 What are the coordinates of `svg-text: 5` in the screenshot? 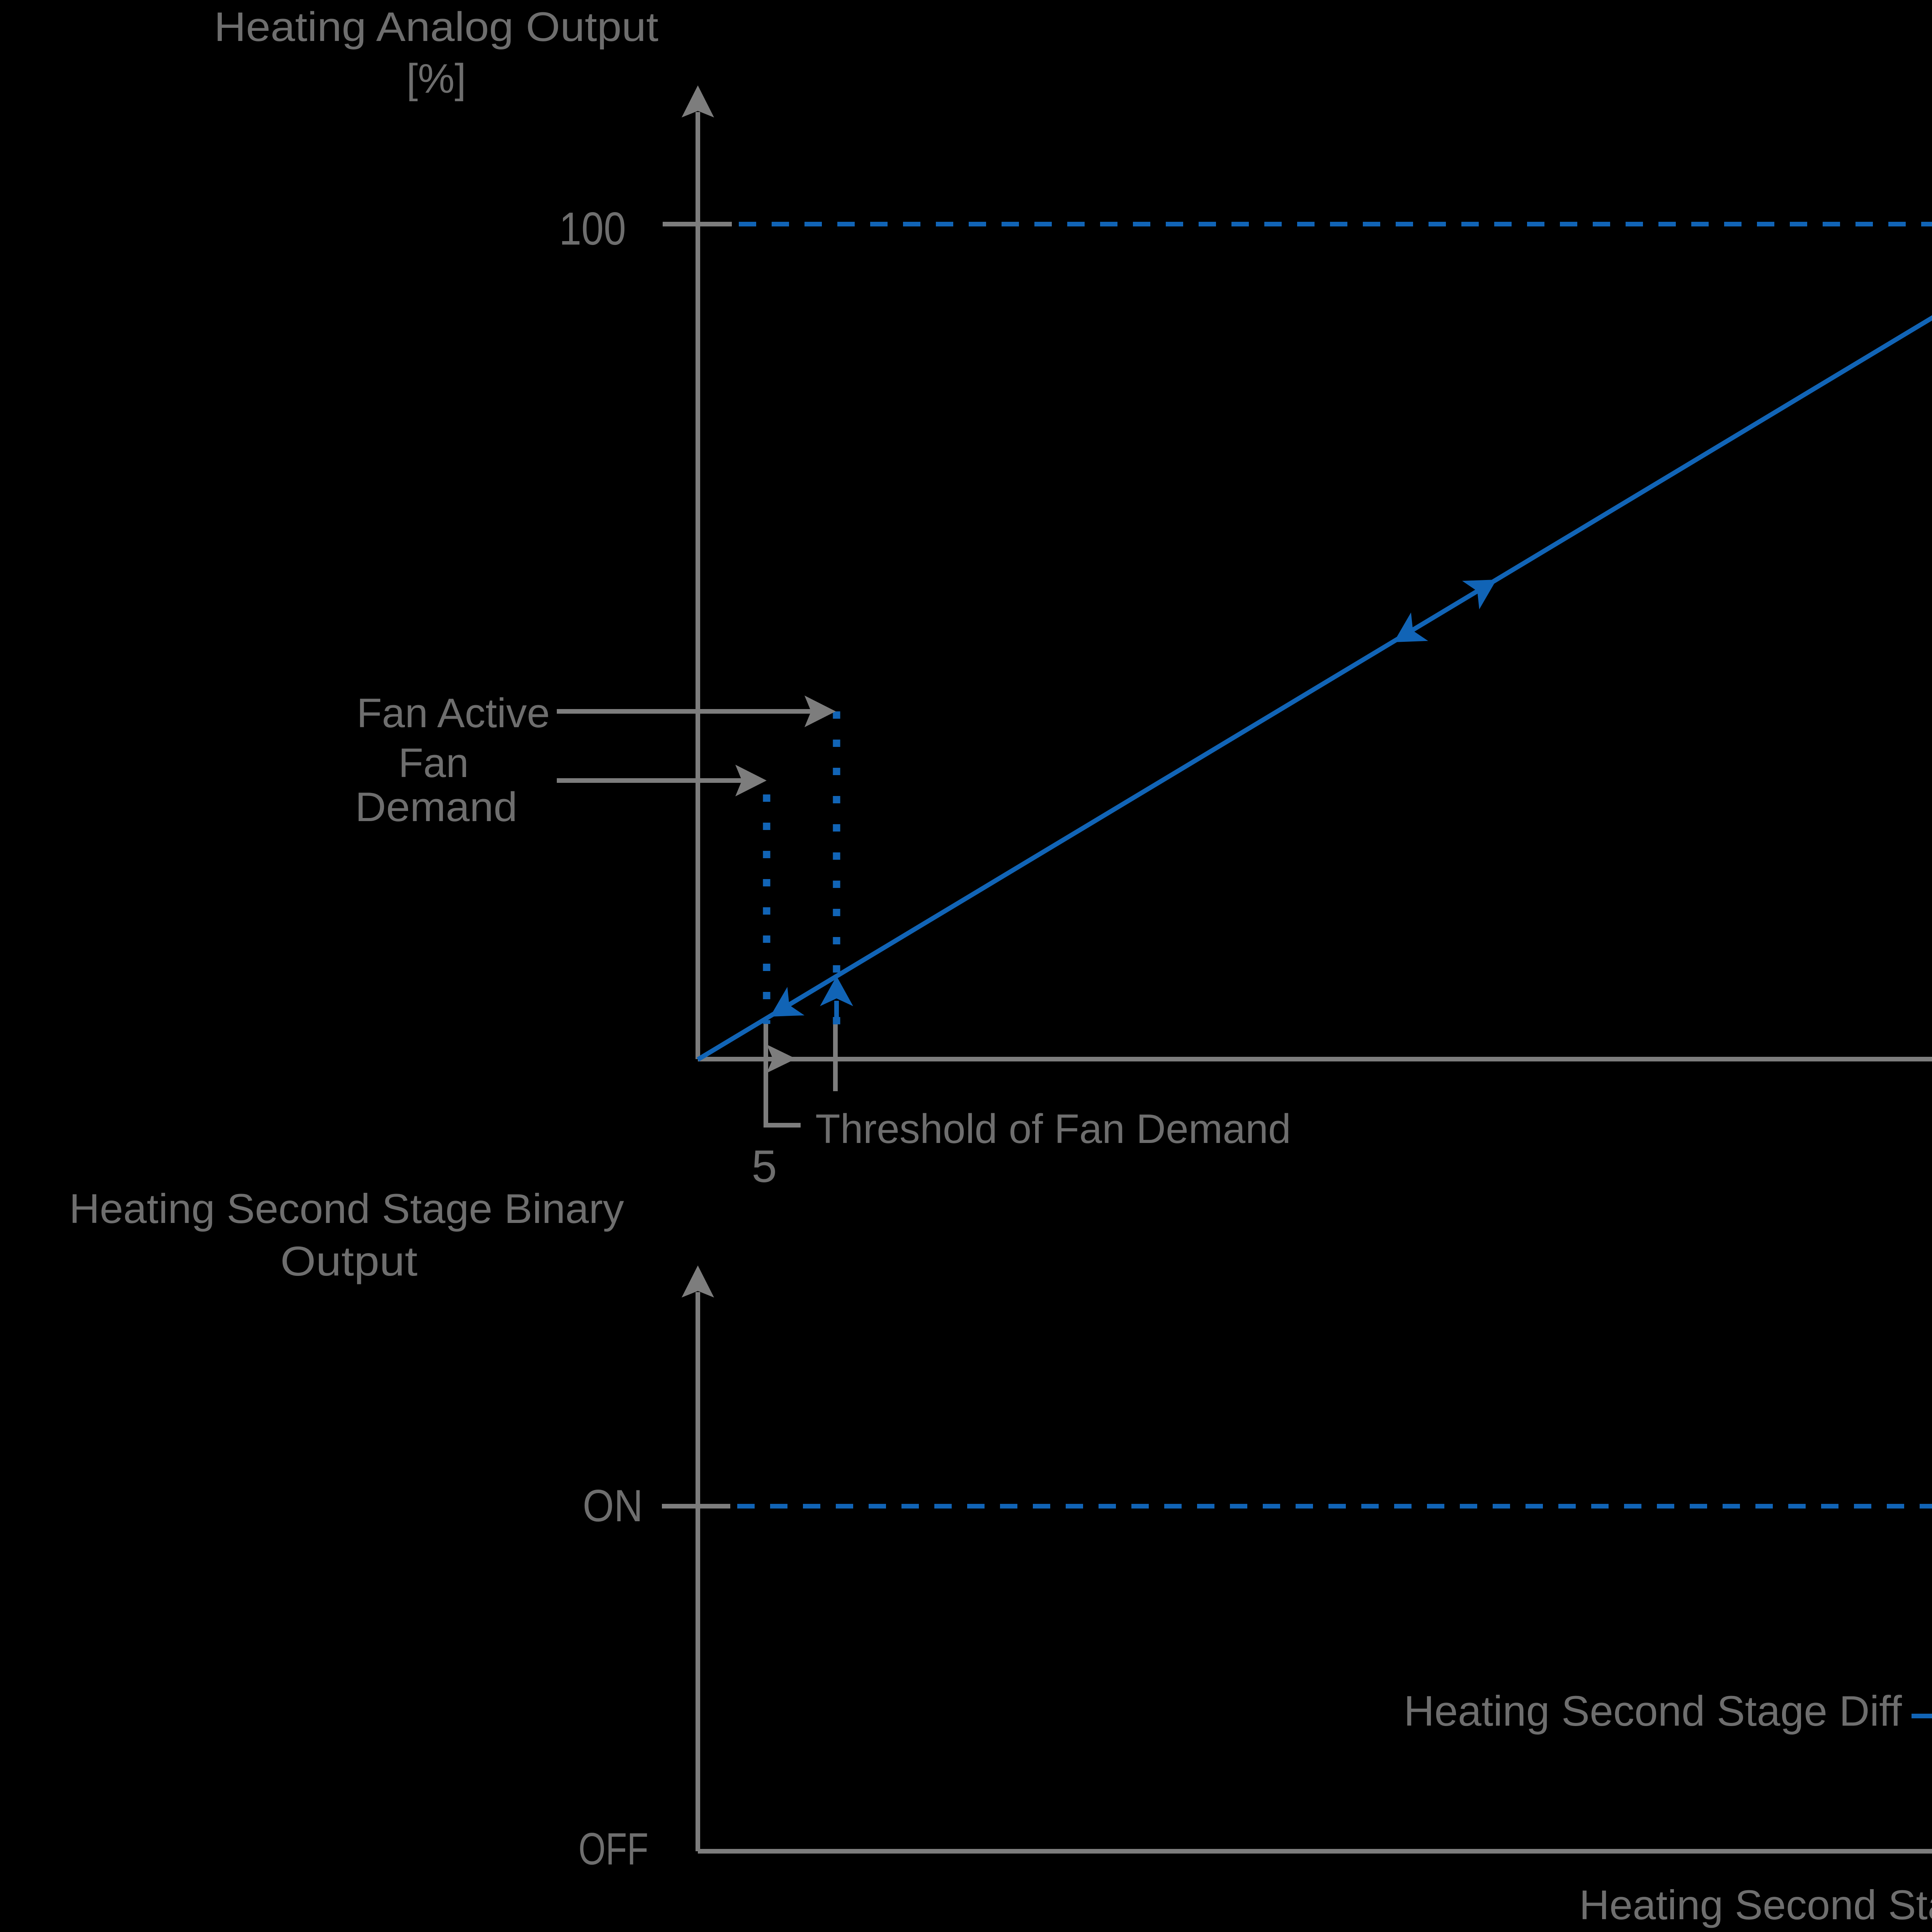 It's located at (765, 1166).